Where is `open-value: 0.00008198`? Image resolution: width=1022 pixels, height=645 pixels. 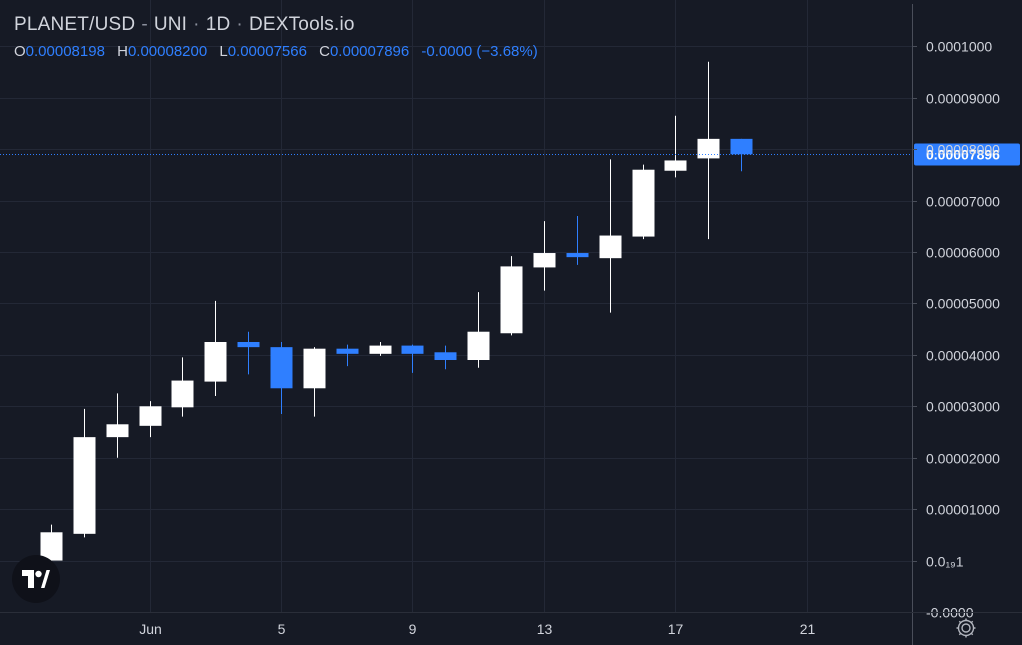
open-value: 0.00008198 is located at coordinates (65, 51).